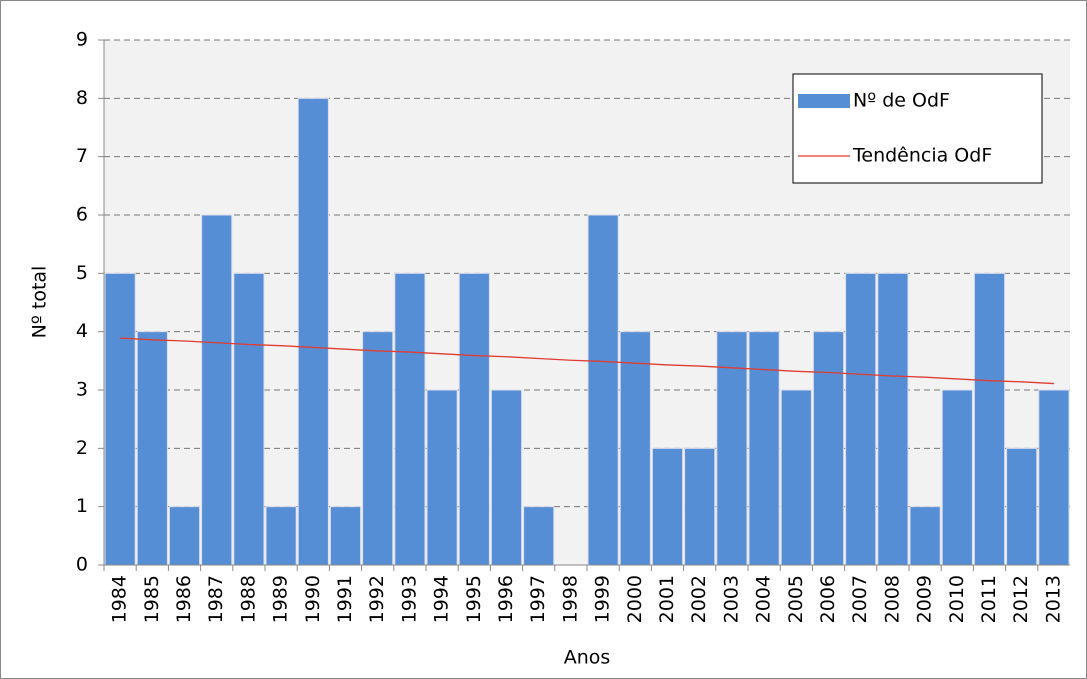  I want to click on y-tick-label: 1, so click(82, 506).